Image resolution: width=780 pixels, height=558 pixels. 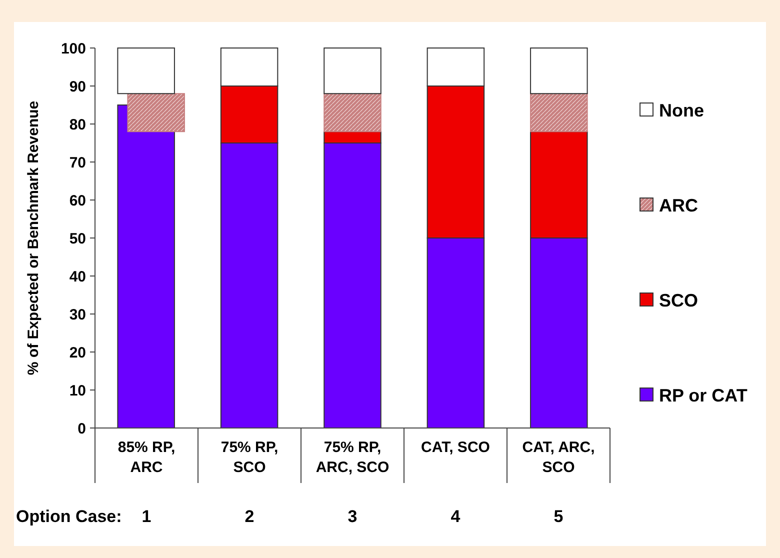 I want to click on legend-label: RP or CAT, so click(x=703, y=395).